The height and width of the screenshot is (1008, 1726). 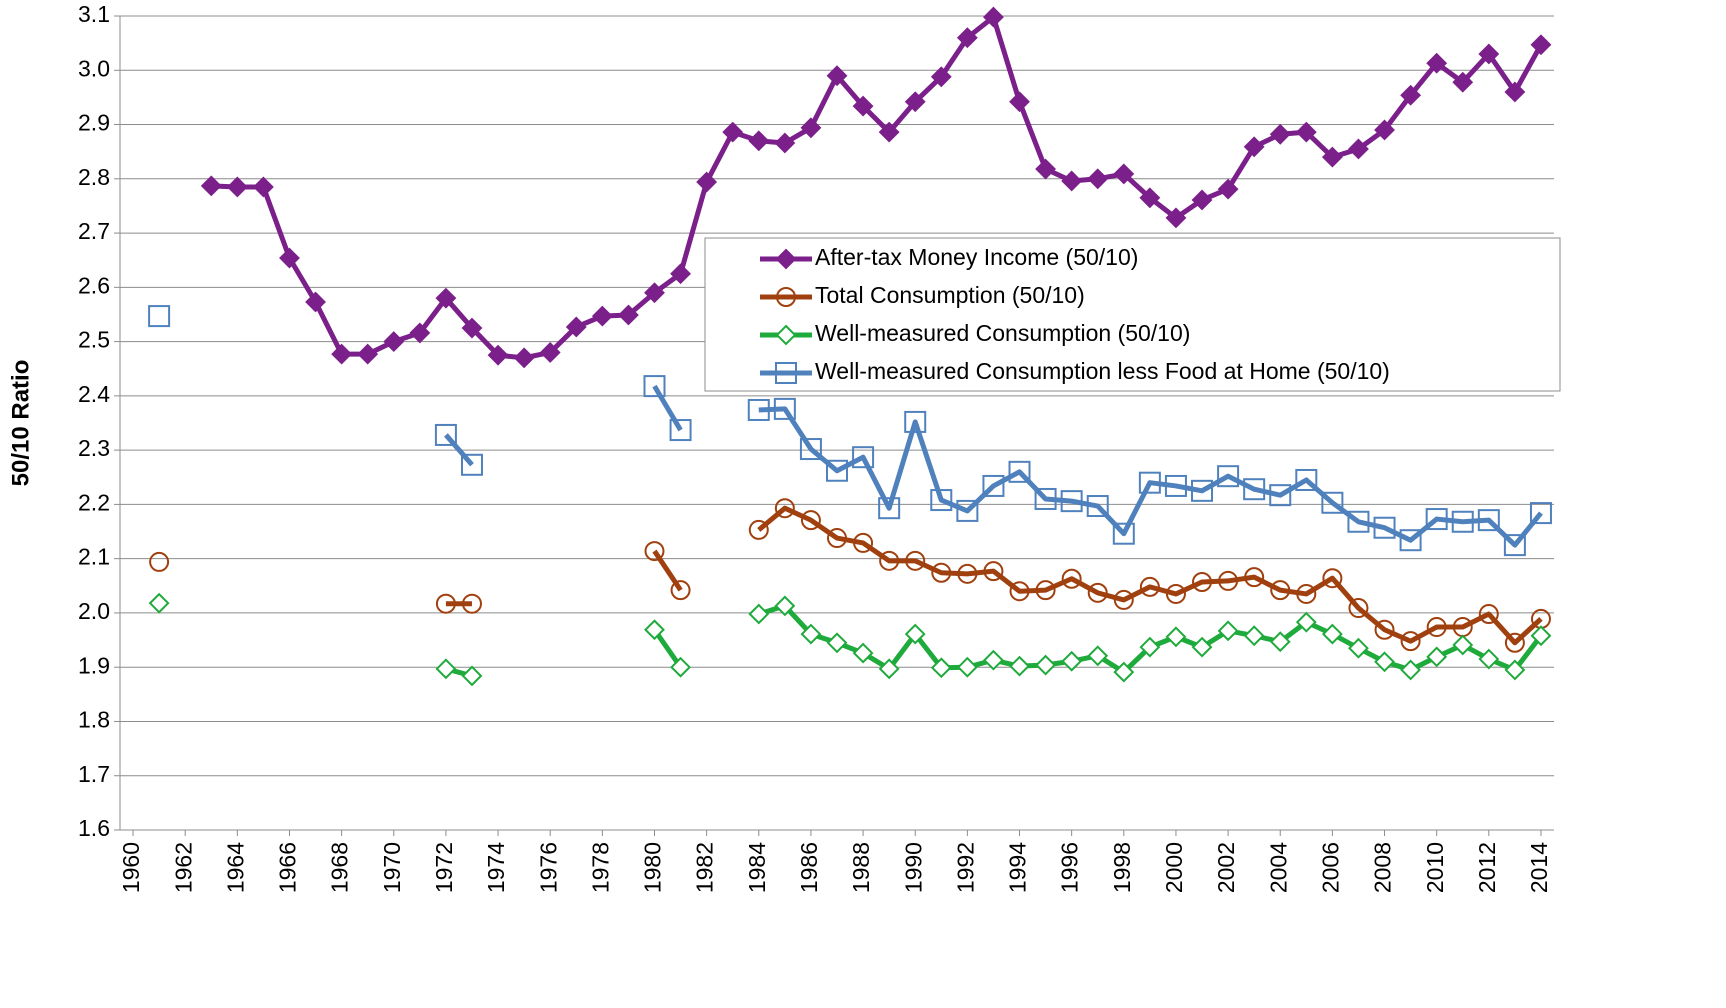 I want to click on y-axis-label: 50/10 Ratio, so click(x=20, y=423).